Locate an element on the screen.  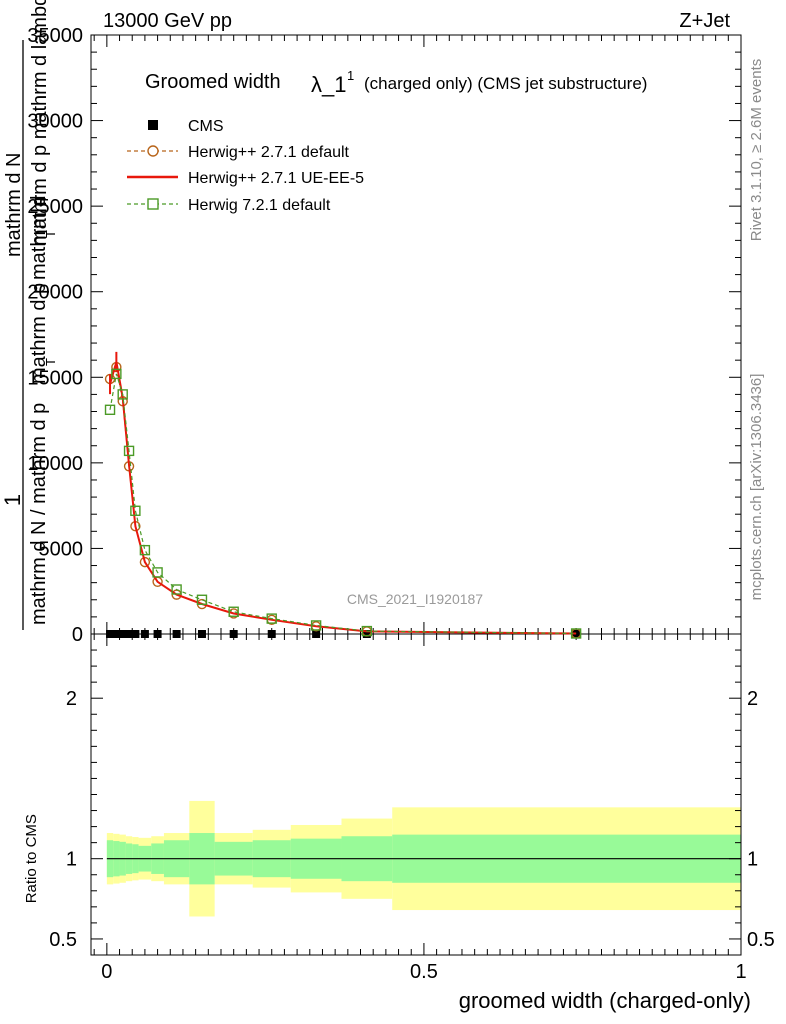
y-axis-label-d: mathrm d N is located at coordinates (14, 205).